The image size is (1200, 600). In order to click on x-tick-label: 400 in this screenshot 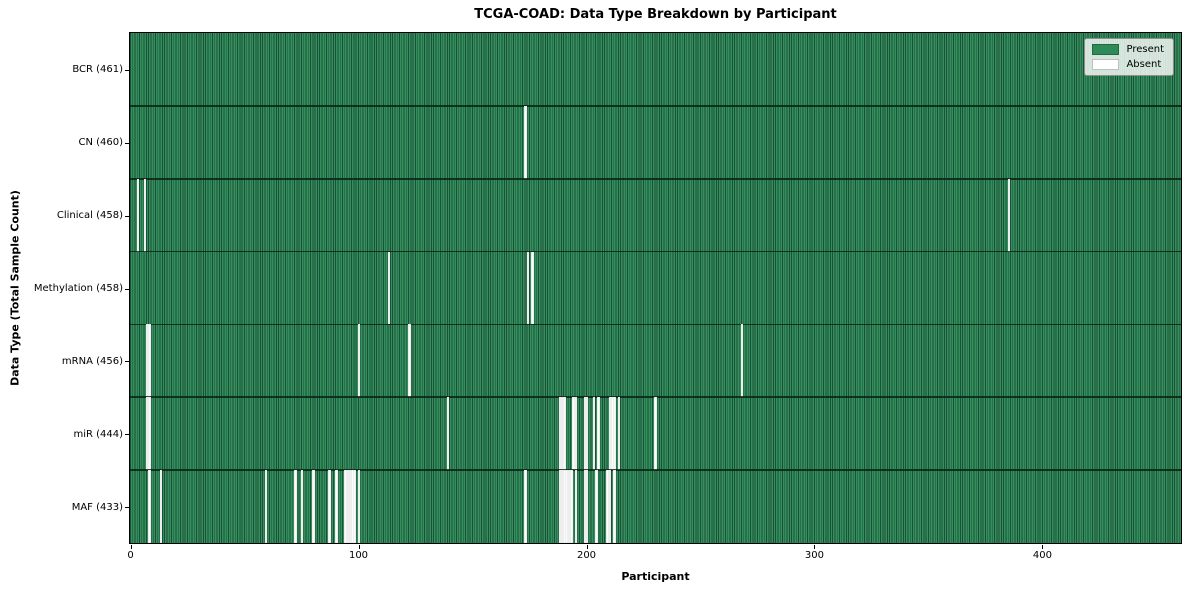, I will do `click(1042, 555)`.